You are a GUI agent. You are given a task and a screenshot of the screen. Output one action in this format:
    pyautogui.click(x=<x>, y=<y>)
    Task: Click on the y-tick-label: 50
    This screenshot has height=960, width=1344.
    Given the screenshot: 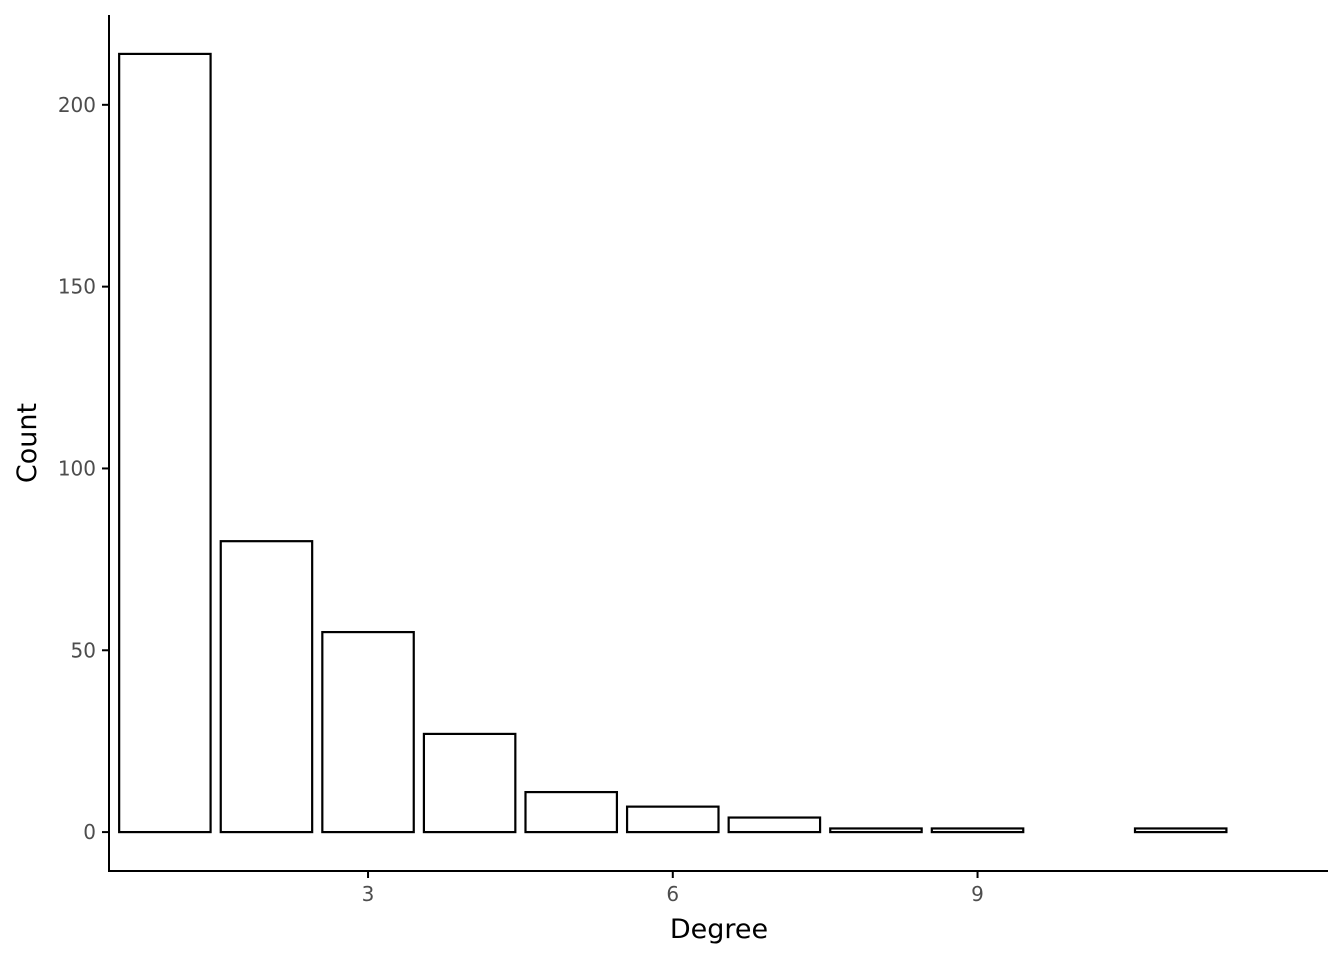 What is the action you would take?
    pyautogui.click(x=83, y=650)
    